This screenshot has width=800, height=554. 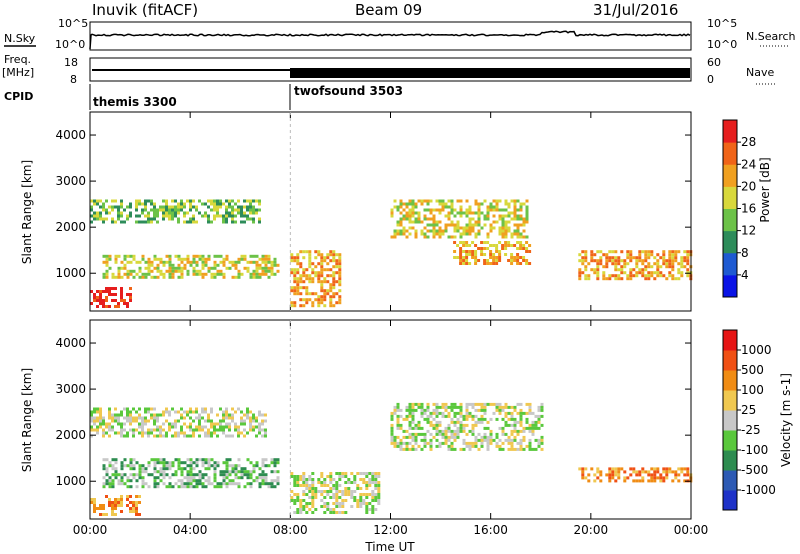 What do you see at coordinates (135, 102) in the screenshot?
I see `cpid-segment-1: themis 3300` at bounding box center [135, 102].